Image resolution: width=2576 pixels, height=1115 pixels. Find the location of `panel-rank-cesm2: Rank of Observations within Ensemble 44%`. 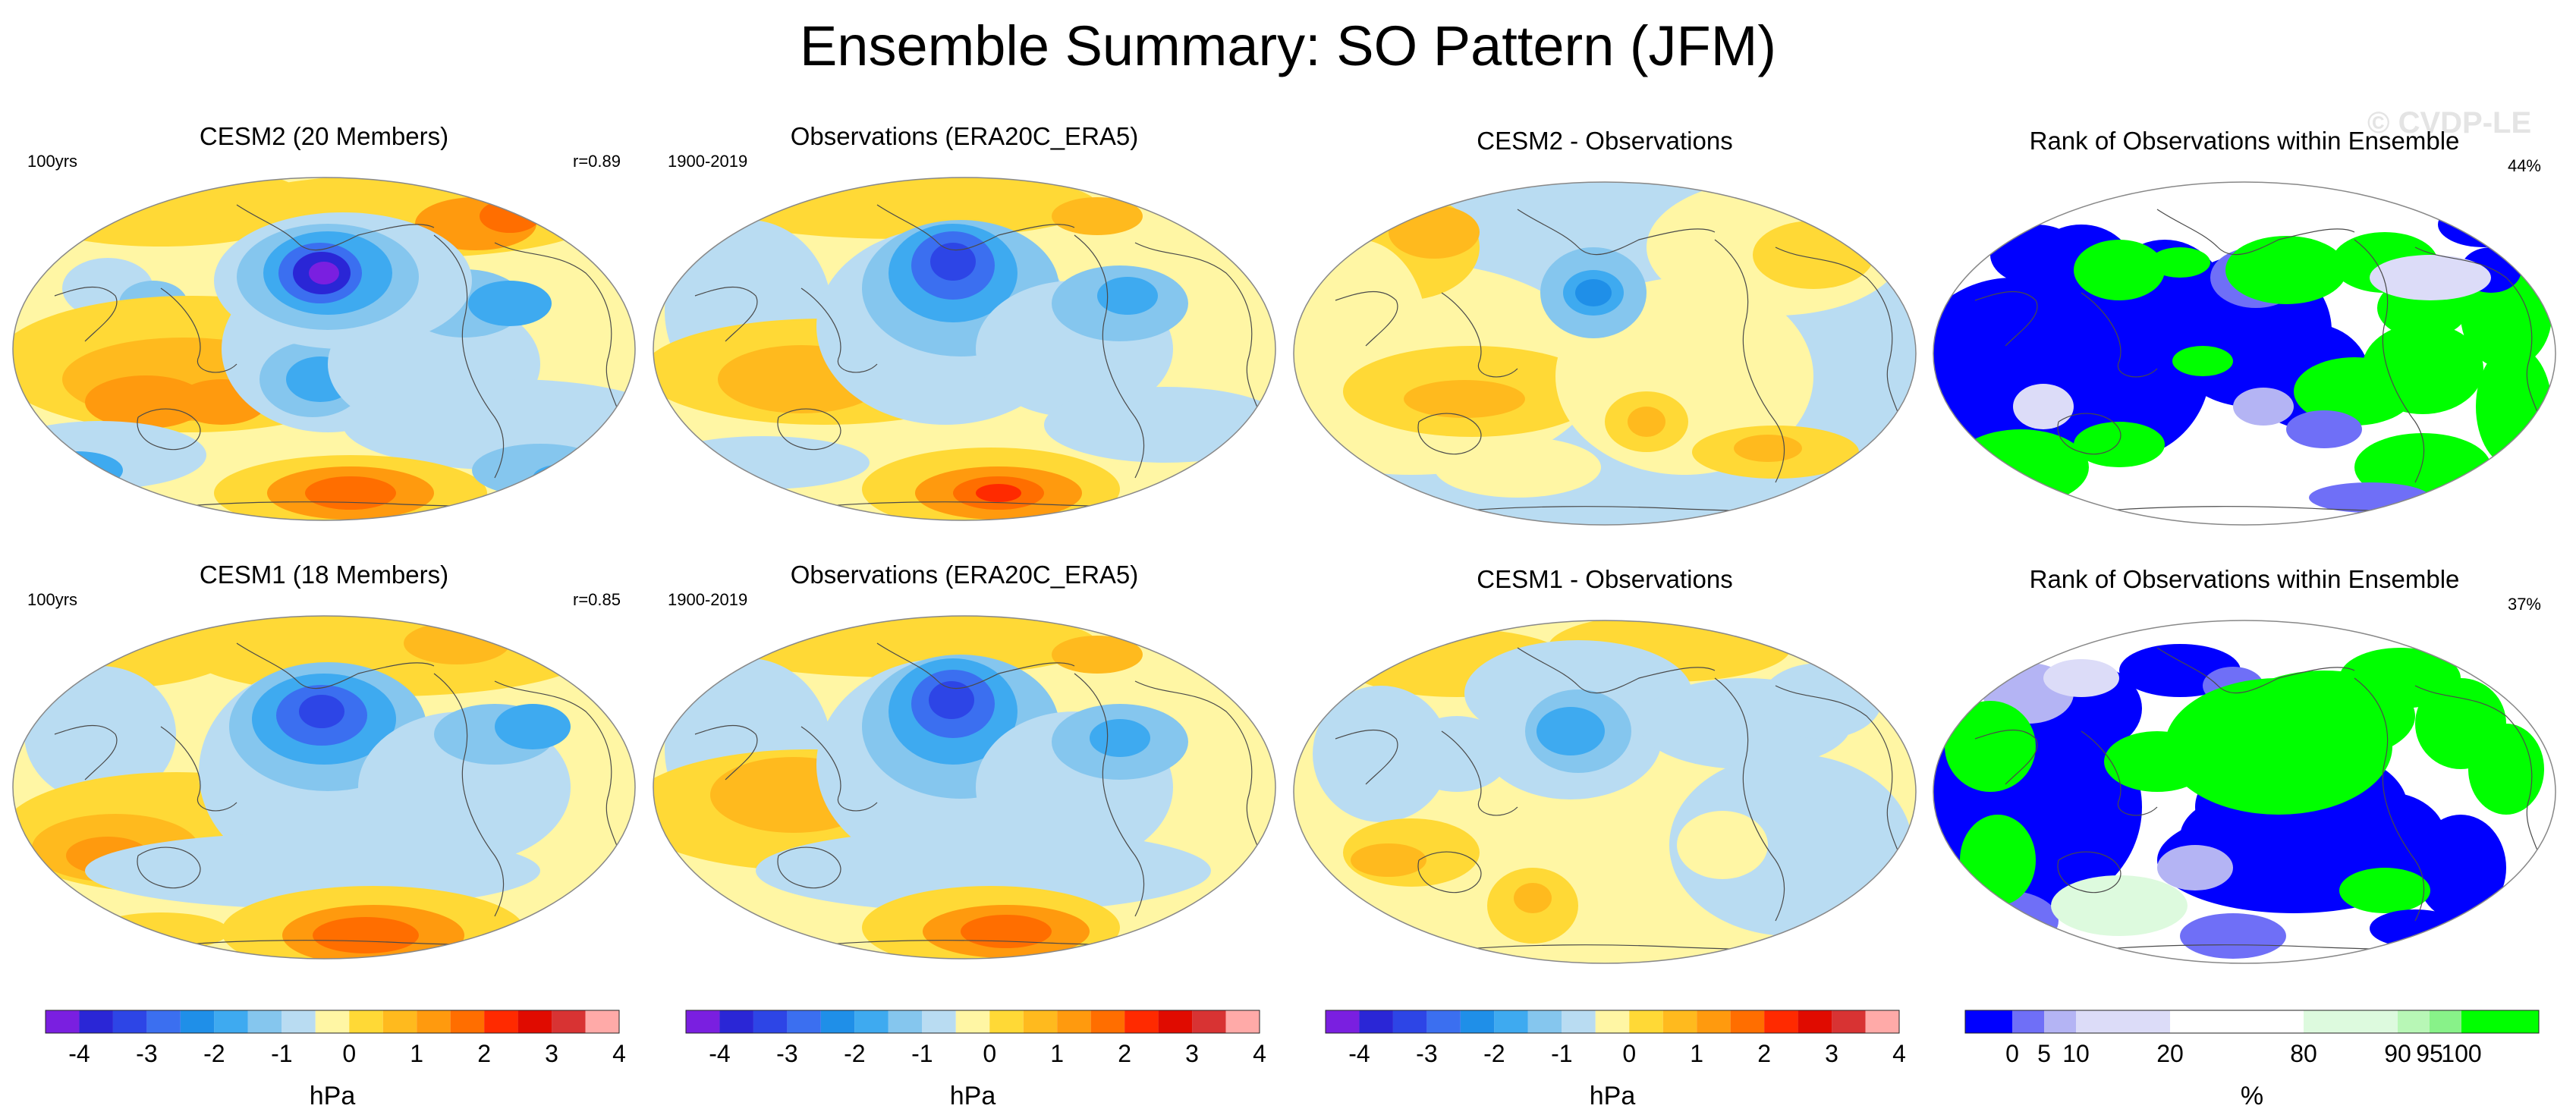

panel-rank-cesm2: Rank of Observations within Ensemble 44% is located at coordinates (2244, 331).